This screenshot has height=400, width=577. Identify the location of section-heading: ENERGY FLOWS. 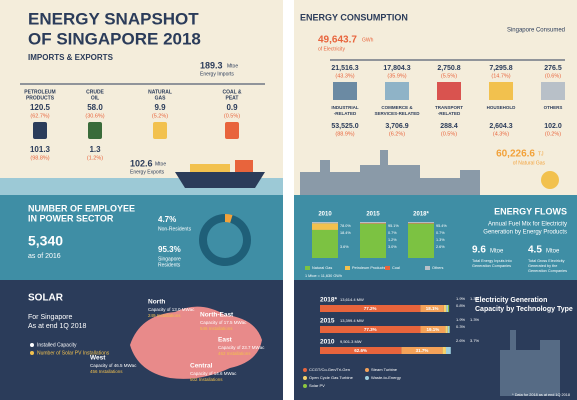
(530, 211).